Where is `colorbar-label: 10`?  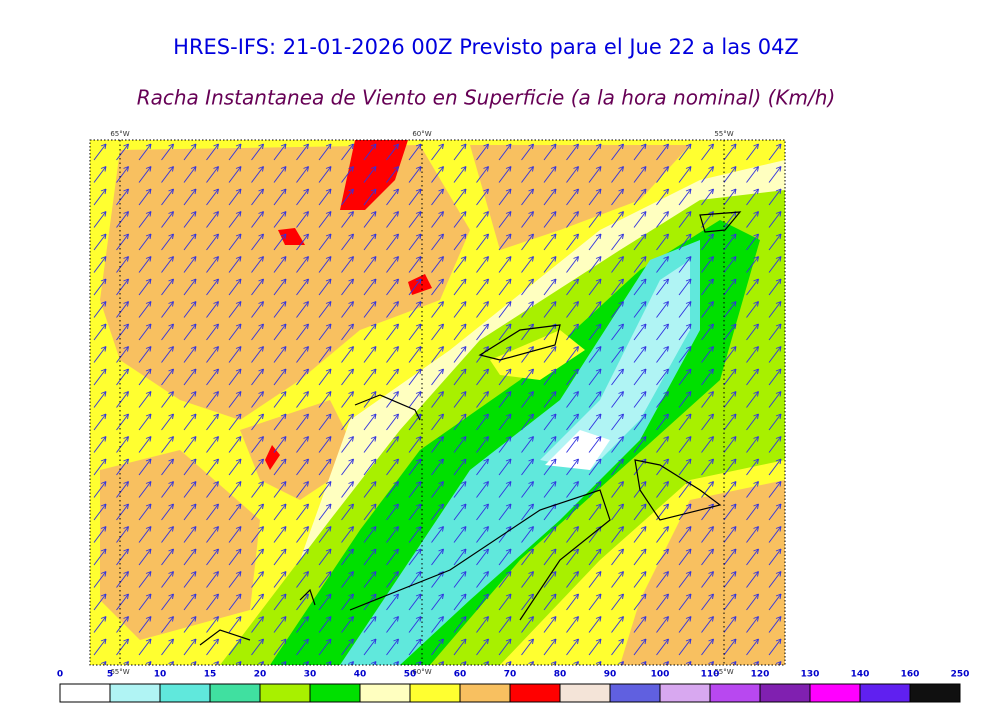
colorbar-label: 10 is located at coordinates (160, 675).